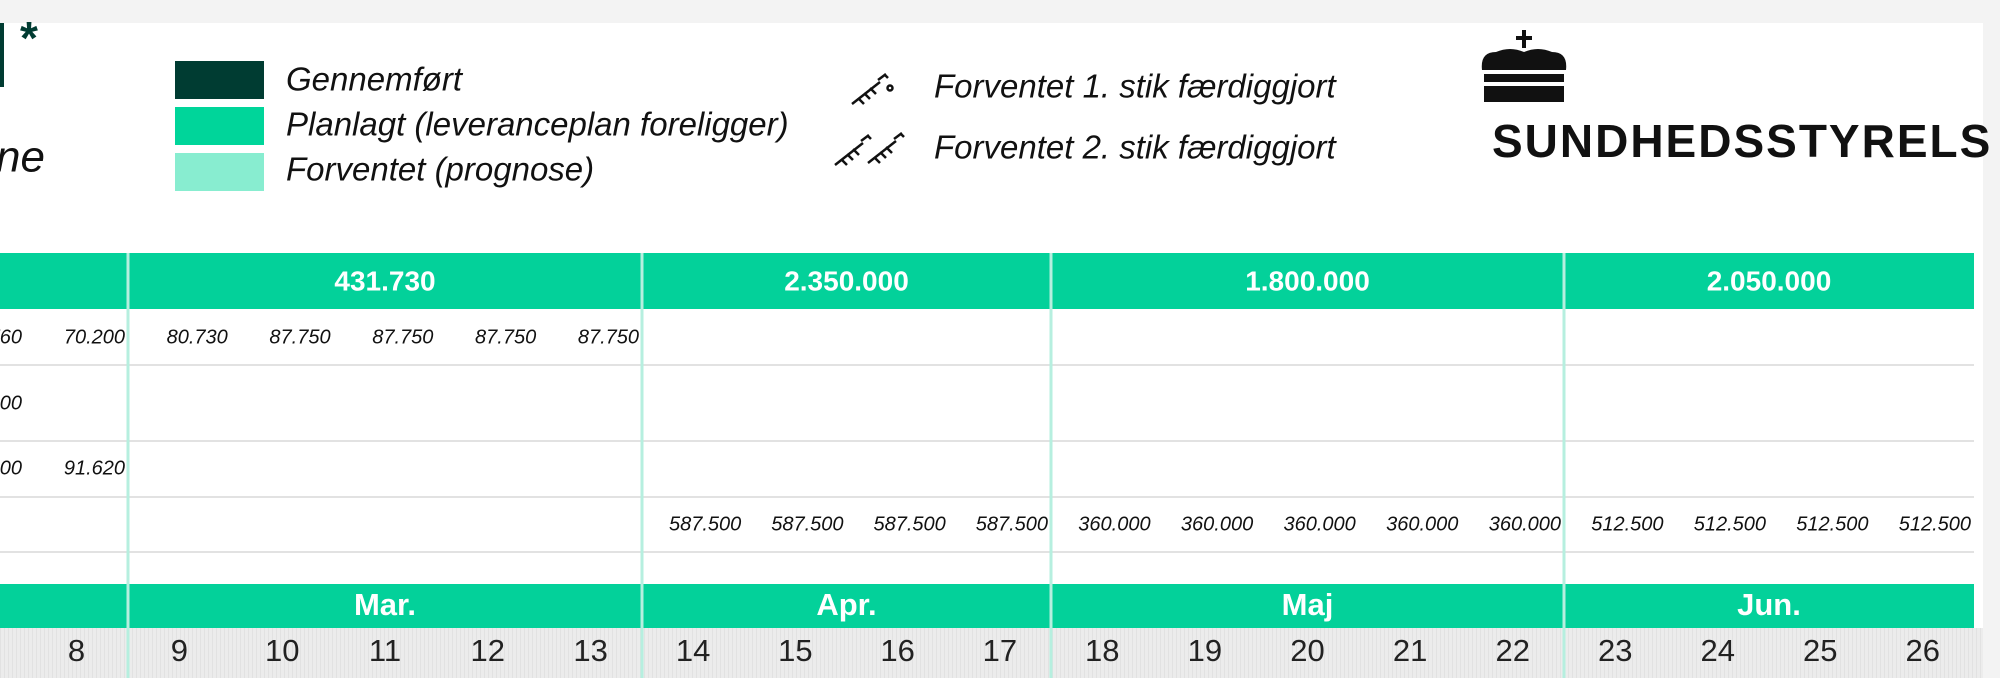 This screenshot has height=678, width=2000. What do you see at coordinates (537, 124) in the screenshot?
I see `legend-label: Planlagt (leveranceplan foreligger)` at bounding box center [537, 124].